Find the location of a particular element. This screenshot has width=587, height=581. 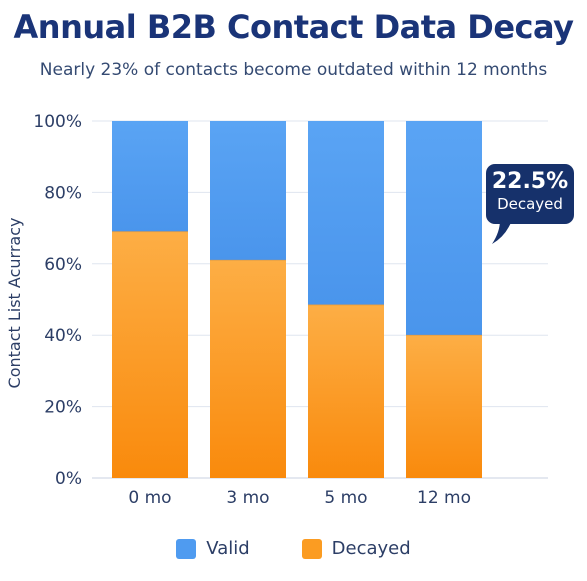

legend-swatch-valid is located at coordinates (186, 548).